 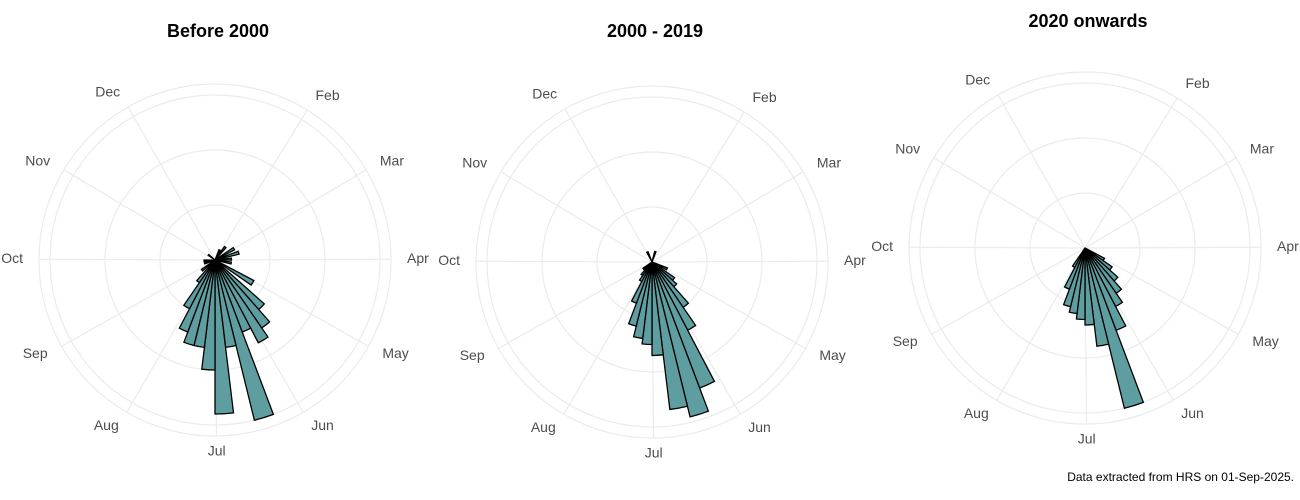 What do you see at coordinates (1180, 477) in the screenshot?
I see `caption: Data extracted from HRS on 01-Sep-2025.` at bounding box center [1180, 477].